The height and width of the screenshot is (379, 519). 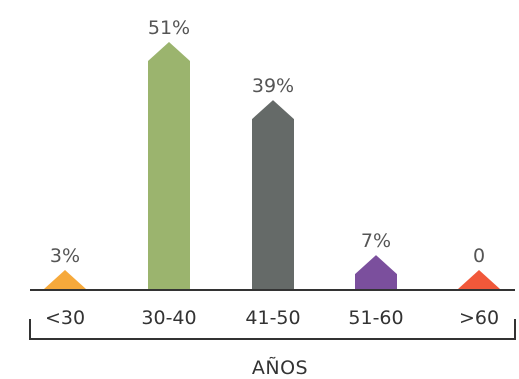 I want to click on value-label-51-60: 7%, so click(x=376, y=241).